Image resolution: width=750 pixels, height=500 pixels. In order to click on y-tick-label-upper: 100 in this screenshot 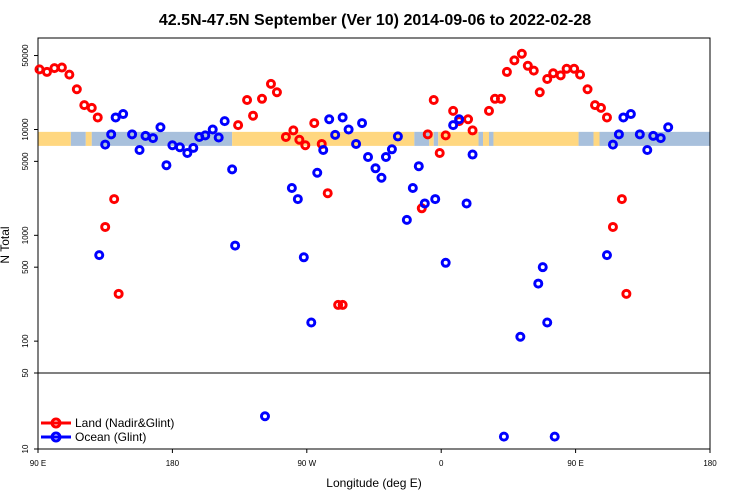, I will do `click(25, 341)`.